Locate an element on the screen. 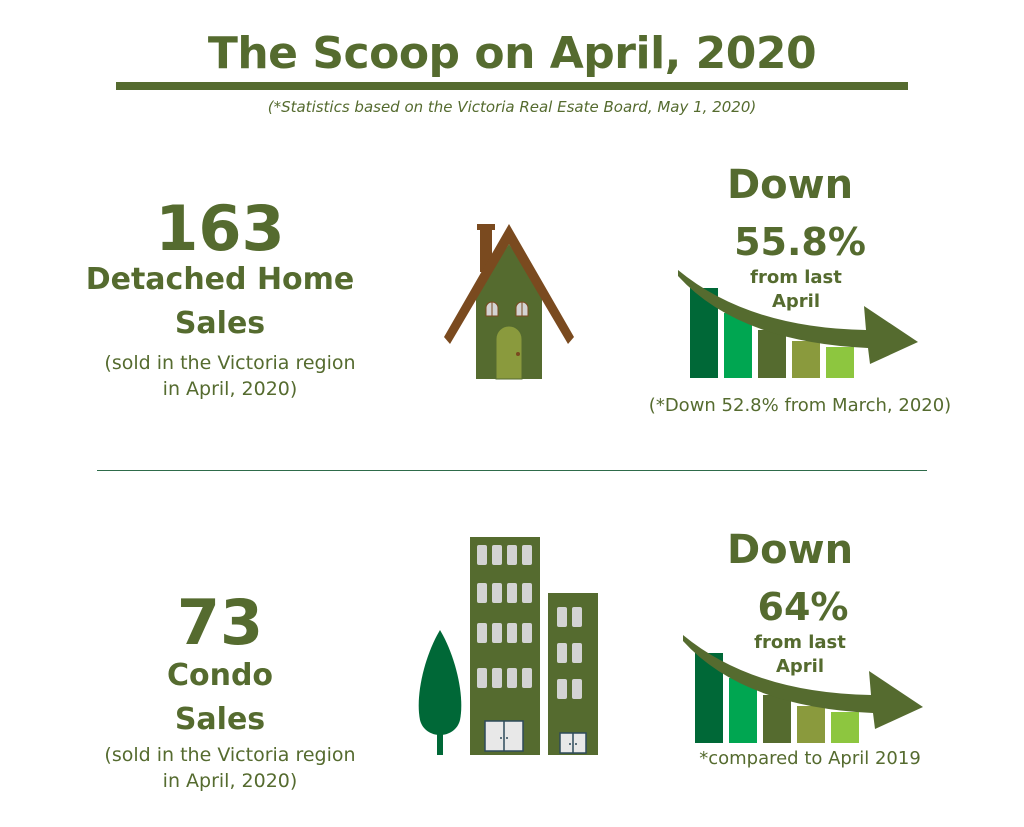 The width and height of the screenshot is (1024, 827). detached-label-line1: Detached Home is located at coordinates (220, 279).